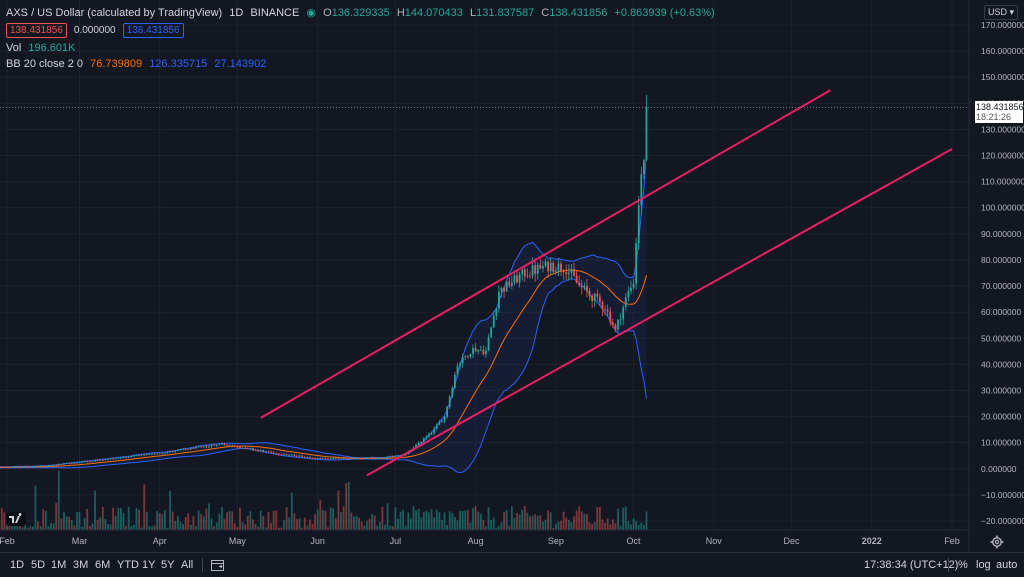 The height and width of the screenshot is (577, 1024). I want to click on price-tick-label: −10.000000, so click(1002, 495).